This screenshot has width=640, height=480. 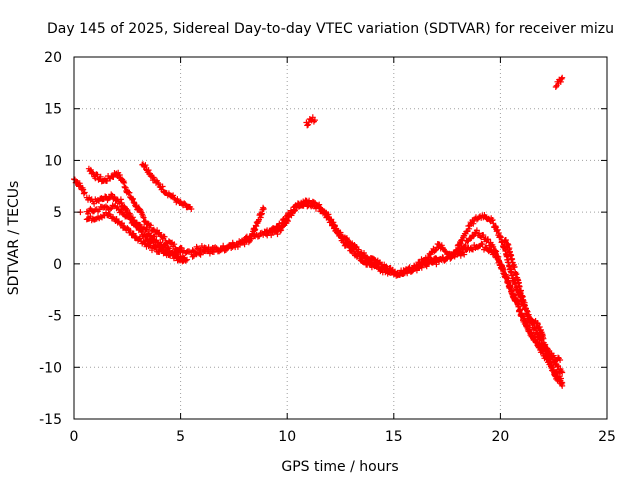 I want to click on series-track-l, so click(x=533, y=313).